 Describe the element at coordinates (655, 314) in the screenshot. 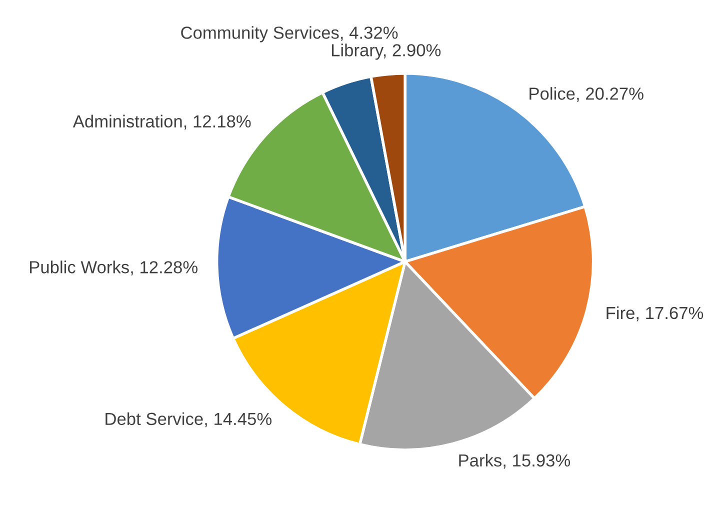

I see `slice-label: Fire, 17.67%` at that location.